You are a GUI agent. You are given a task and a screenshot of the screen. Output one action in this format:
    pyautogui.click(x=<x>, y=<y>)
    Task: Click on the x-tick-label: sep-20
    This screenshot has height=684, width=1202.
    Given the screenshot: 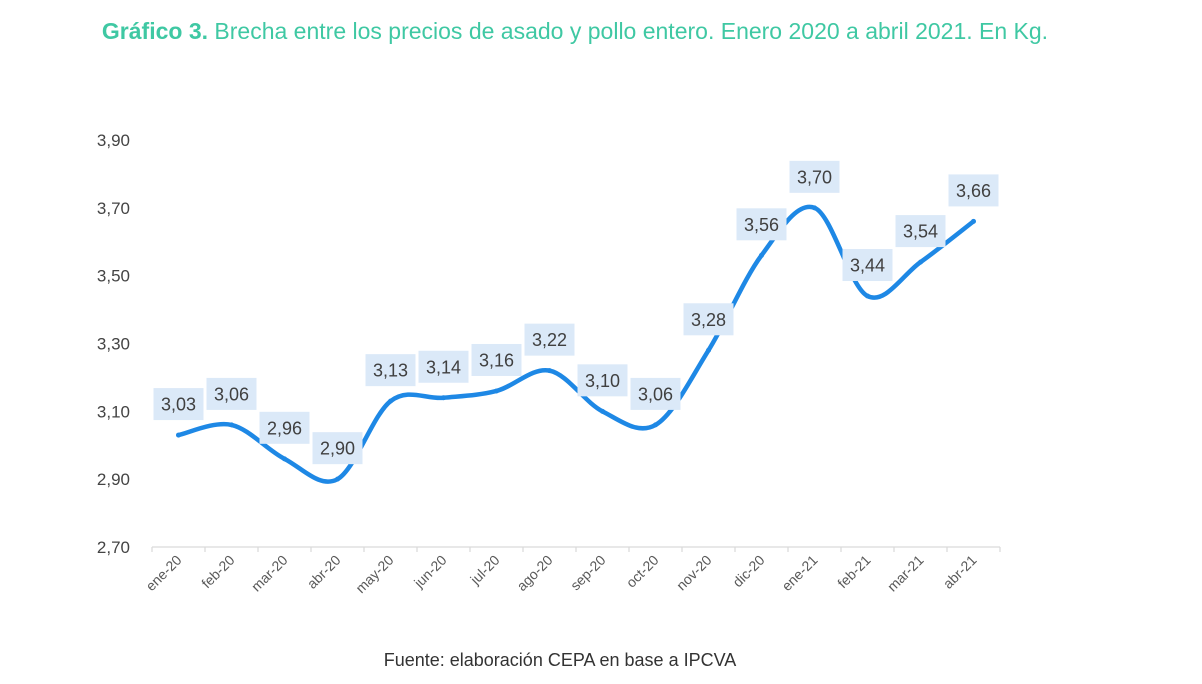 What is the action you would take?
    pyautogui.click(x=588, y=573)
    